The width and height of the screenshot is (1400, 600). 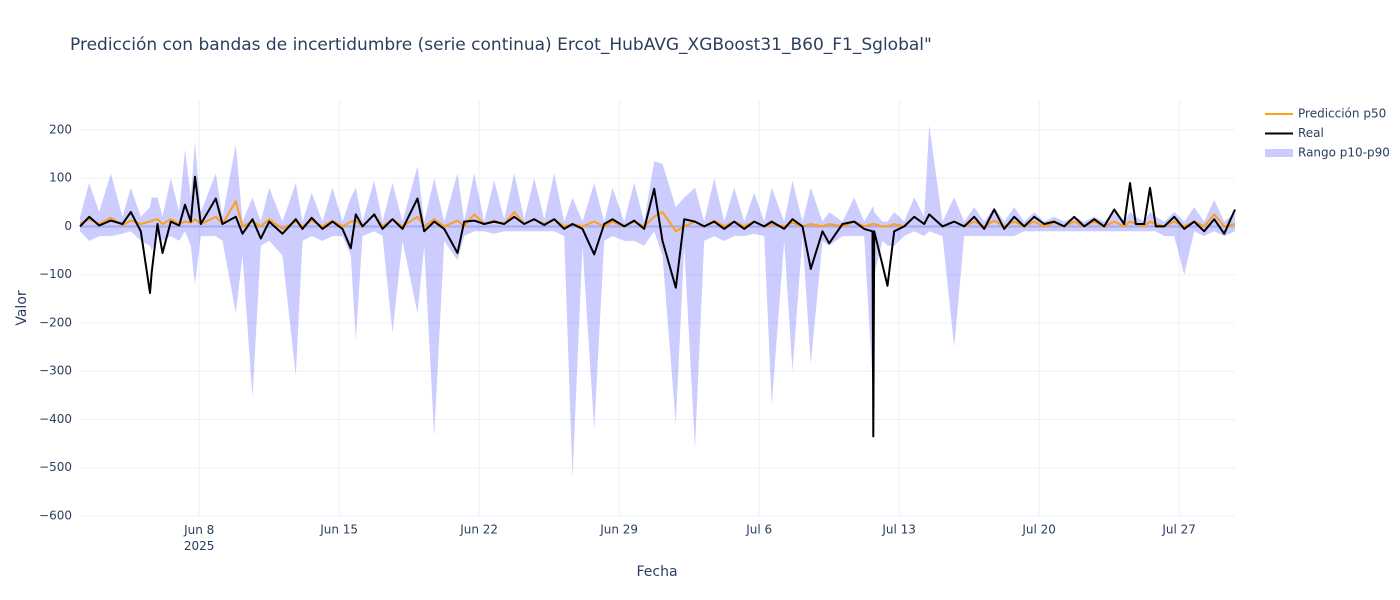 What do you see at coordinates (1178, 530) in the screenshot?
I see `x-tick-label: Jul 27` at bounding box center [1178, 530].